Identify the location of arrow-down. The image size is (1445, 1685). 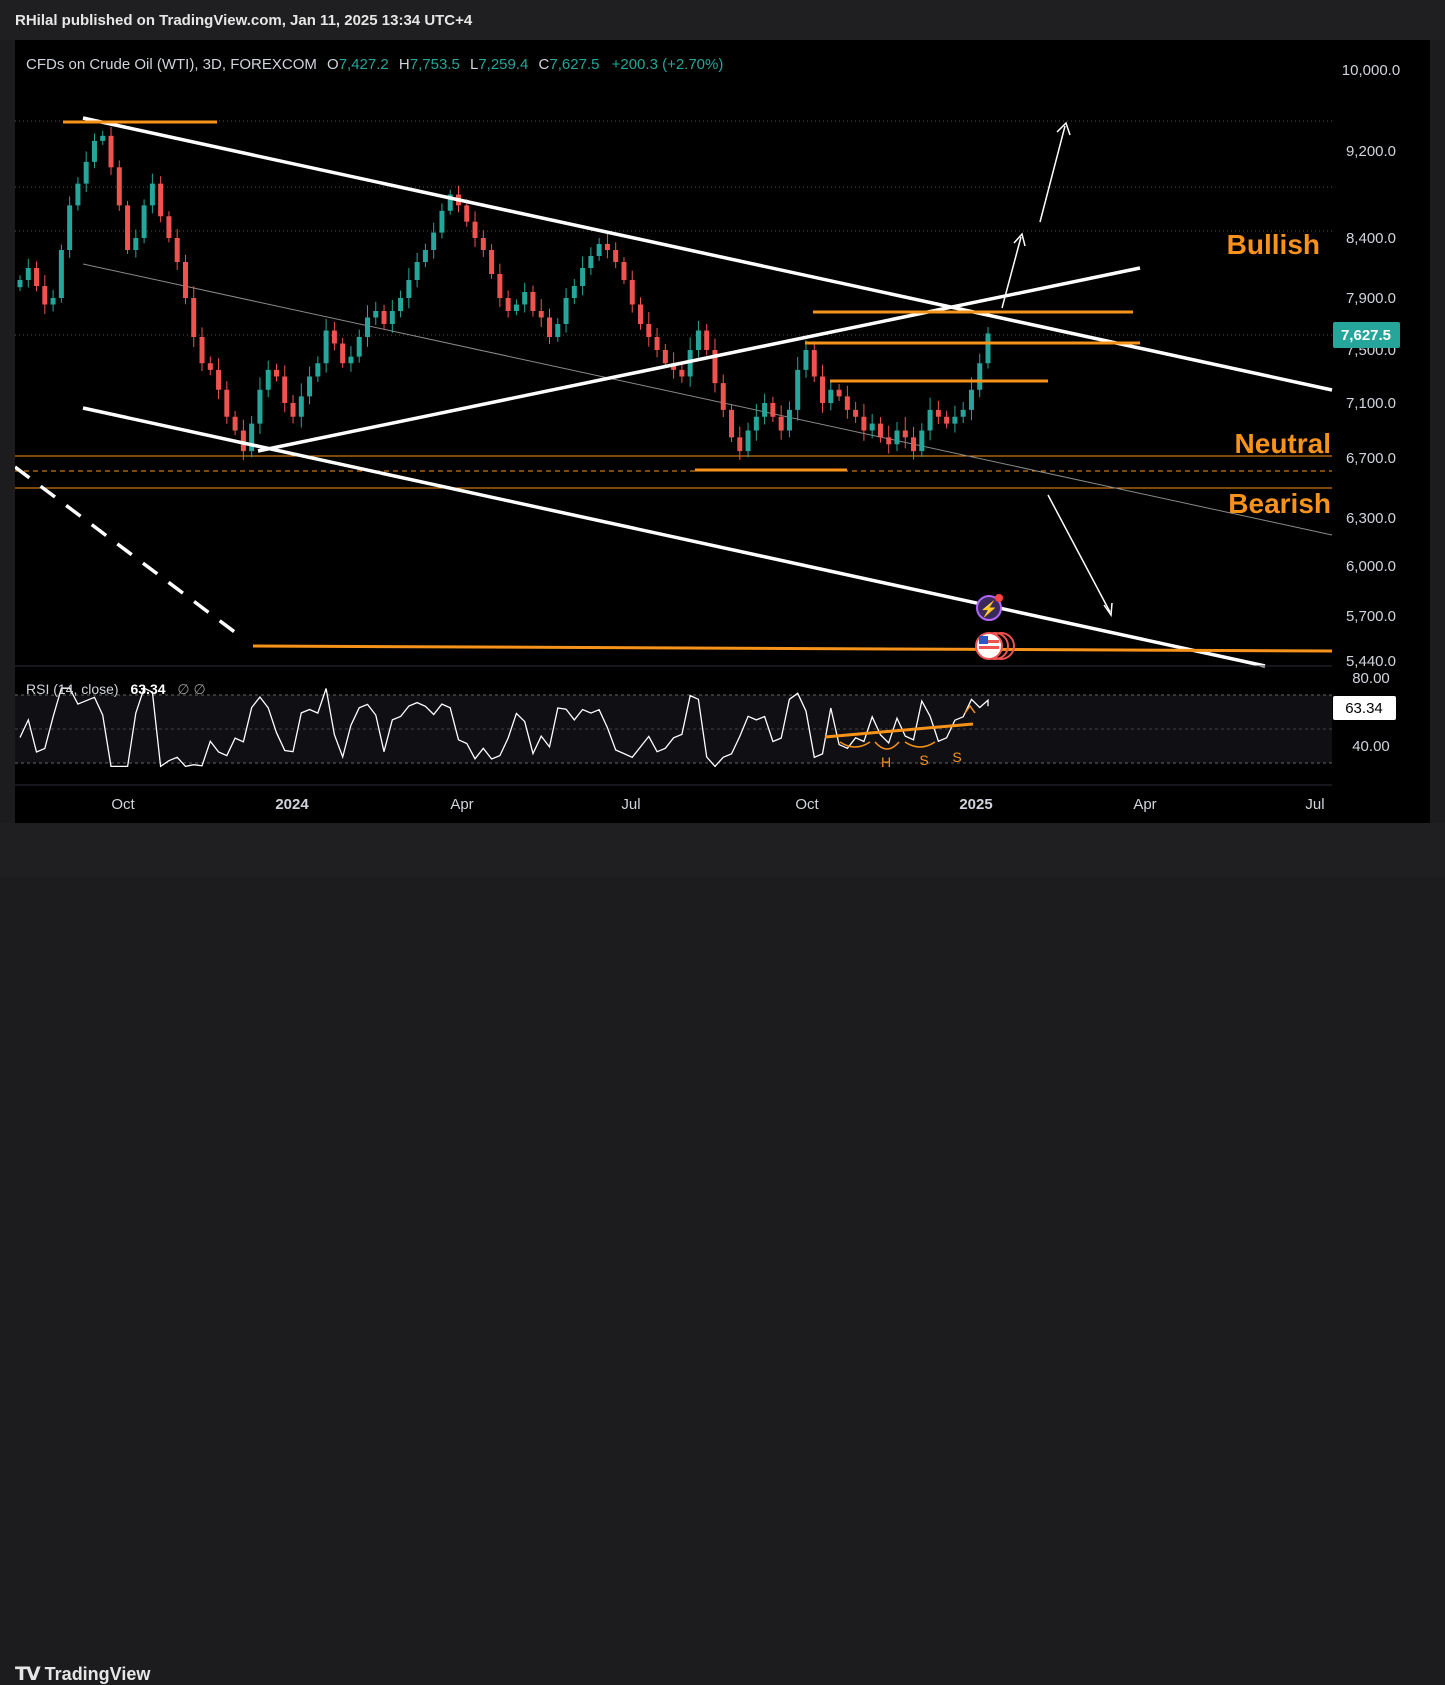
(1079, 553).